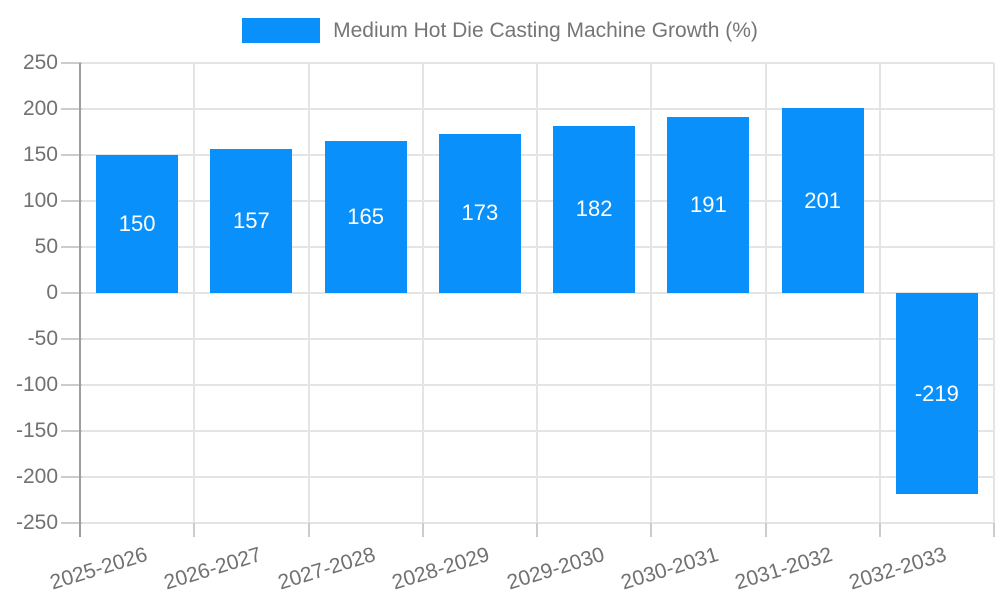 The height and width of the screenshot is (600, 1000). I want to click on bar-value-label: 182, so click(594, 209).